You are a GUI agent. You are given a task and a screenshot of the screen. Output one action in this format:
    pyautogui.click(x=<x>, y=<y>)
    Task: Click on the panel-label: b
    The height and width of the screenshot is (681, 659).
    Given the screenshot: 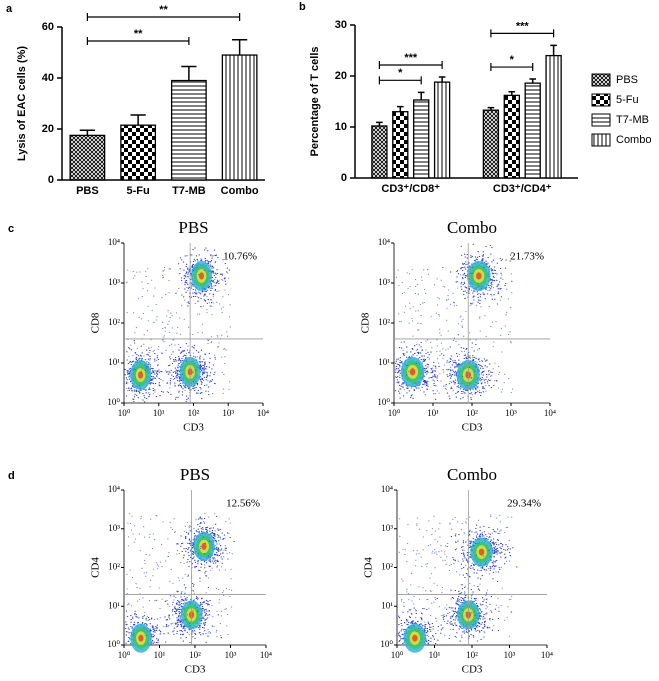 What is the action you would take?
    pyautogui.click(x=302, y=7)
    